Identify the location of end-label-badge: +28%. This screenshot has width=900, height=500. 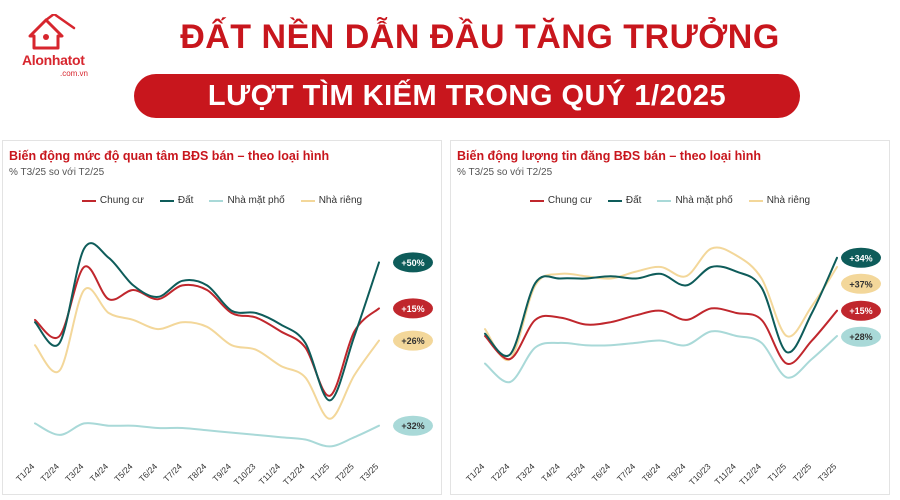
(861, 336).